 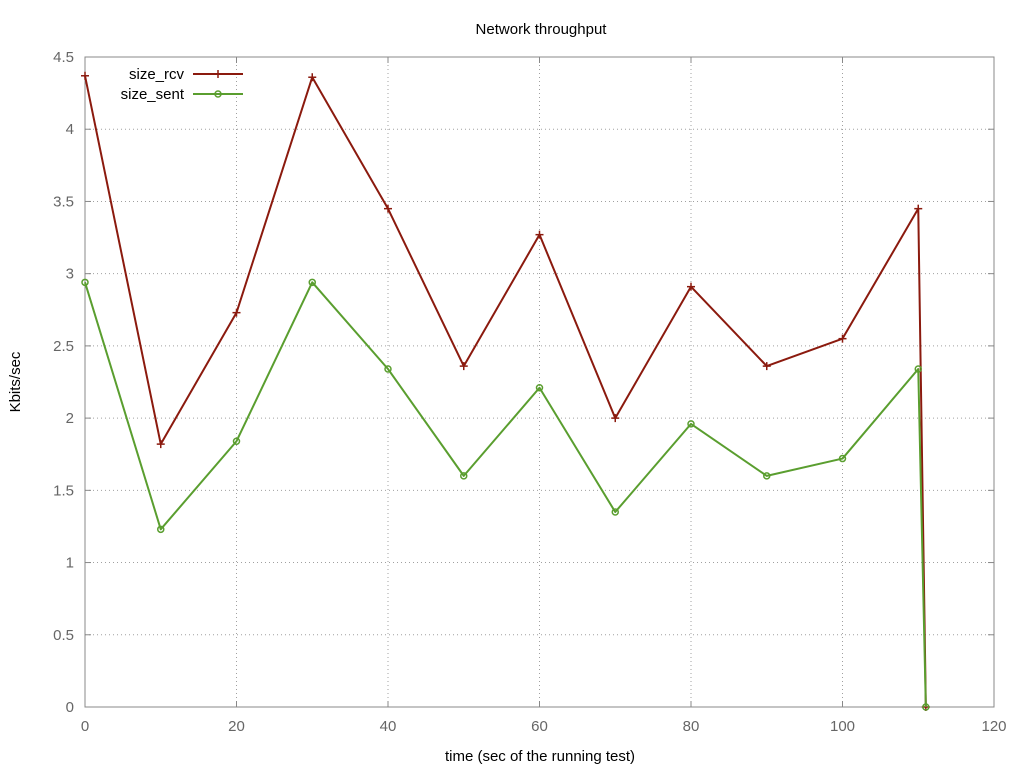 I want to click on y-tick-label: 0.5, so click(x=63, y=635).